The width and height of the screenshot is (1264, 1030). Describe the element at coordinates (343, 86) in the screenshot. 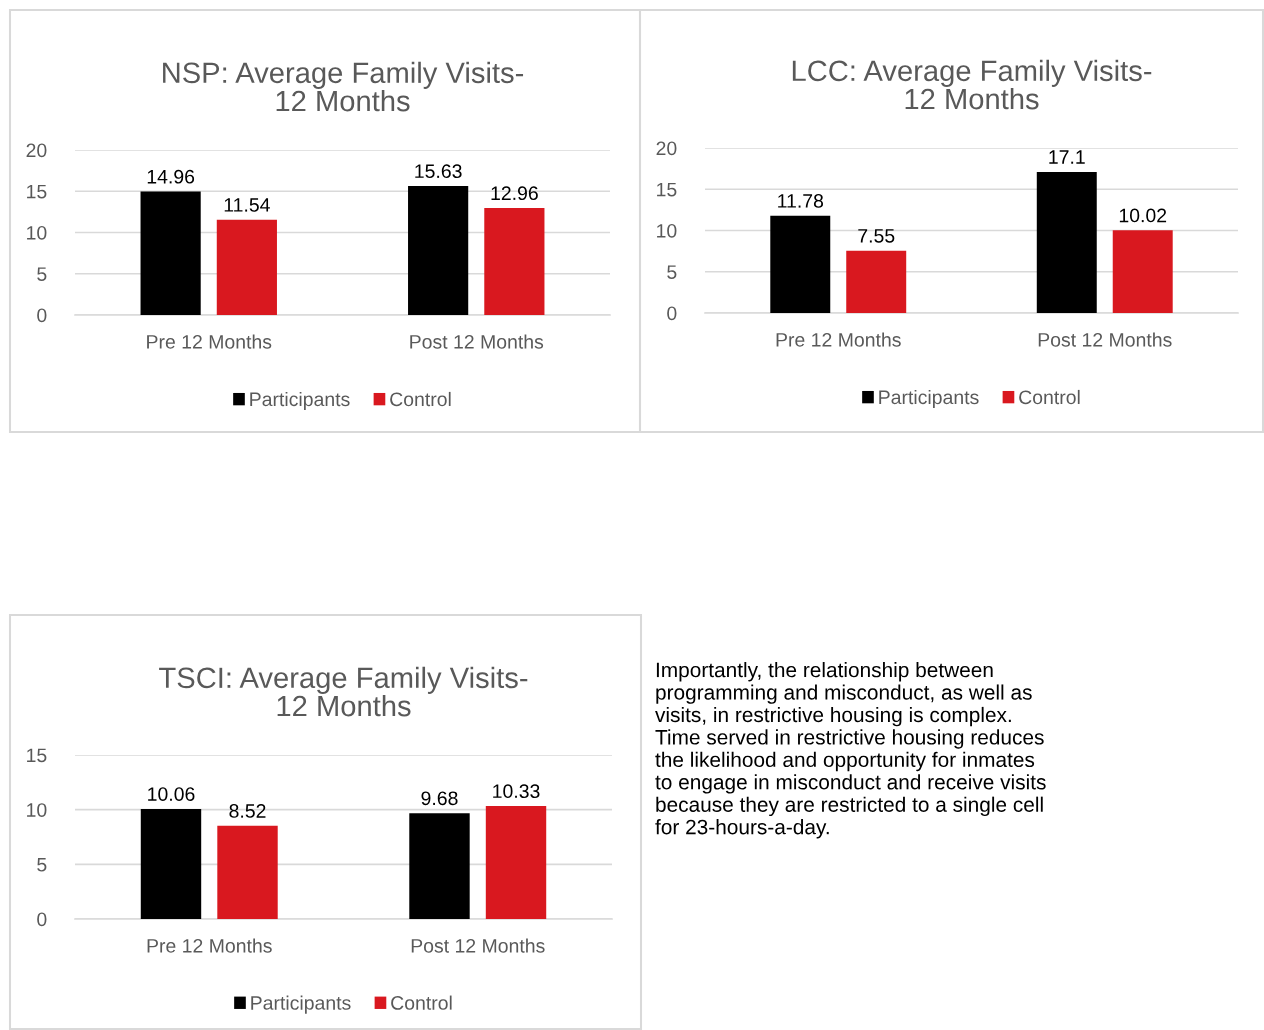

I see `chart-title: NSP: Average Family Visits- 12 Months` at that location.